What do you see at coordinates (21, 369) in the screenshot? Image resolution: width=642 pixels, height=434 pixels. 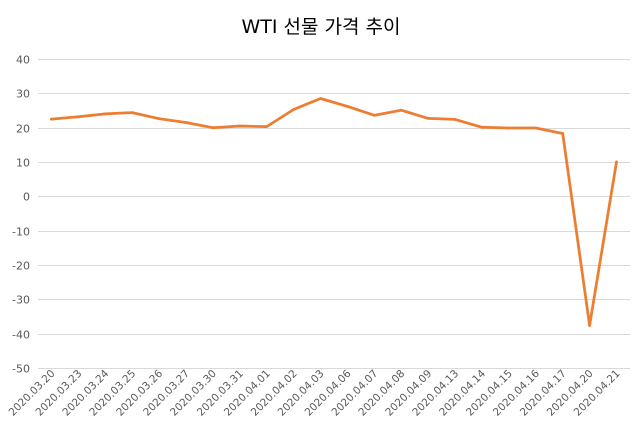 I see `y-tick-label: -50` at bounding box center [21, 369].